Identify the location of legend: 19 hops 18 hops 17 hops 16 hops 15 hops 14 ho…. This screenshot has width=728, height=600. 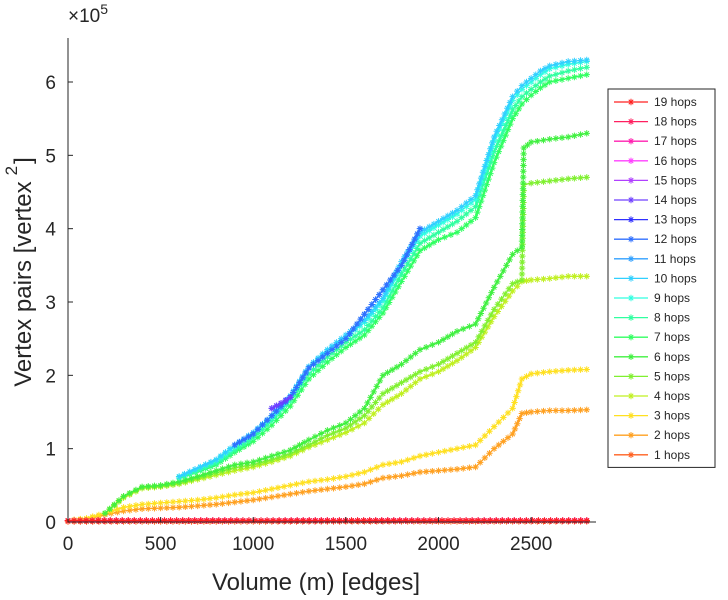
(661, 278).